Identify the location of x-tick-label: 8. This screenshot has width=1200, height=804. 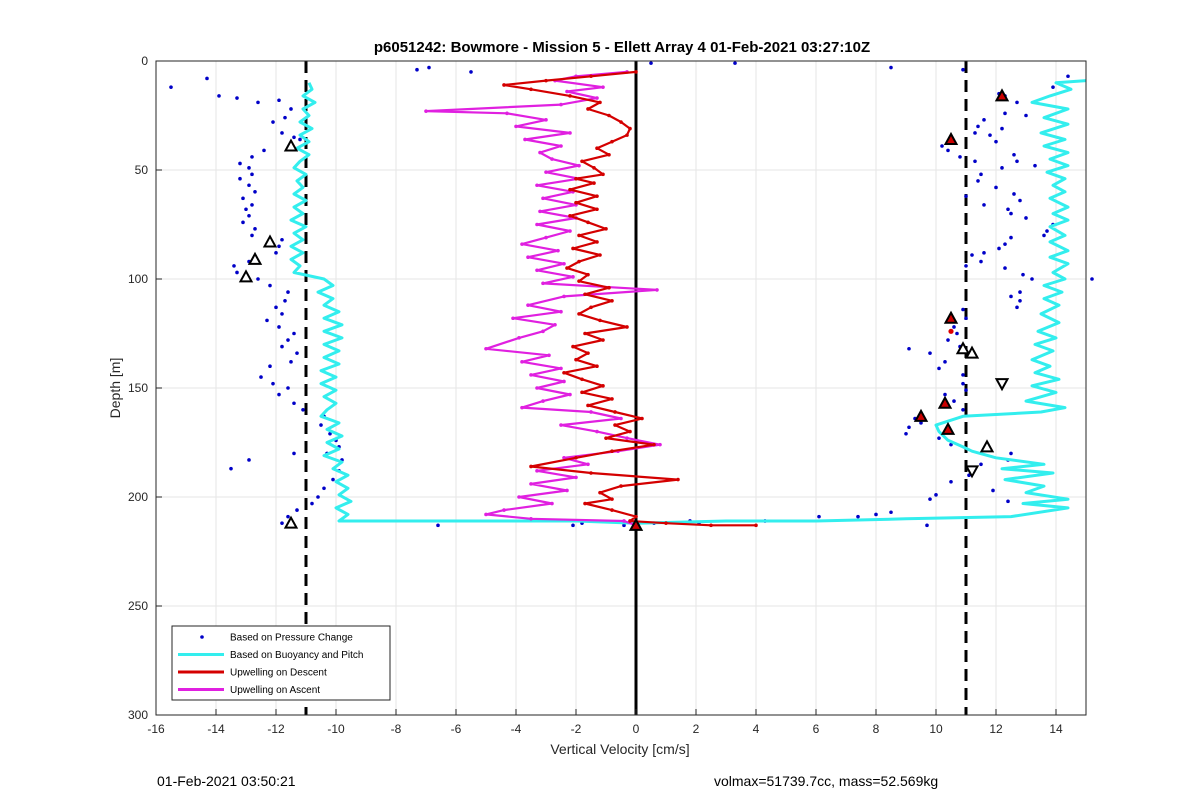
(876, 729).